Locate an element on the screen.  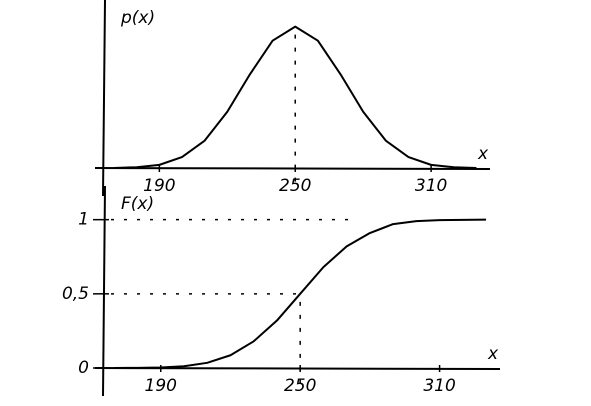
y-tick-label: 0,5 is located at coordinates (75, 294).